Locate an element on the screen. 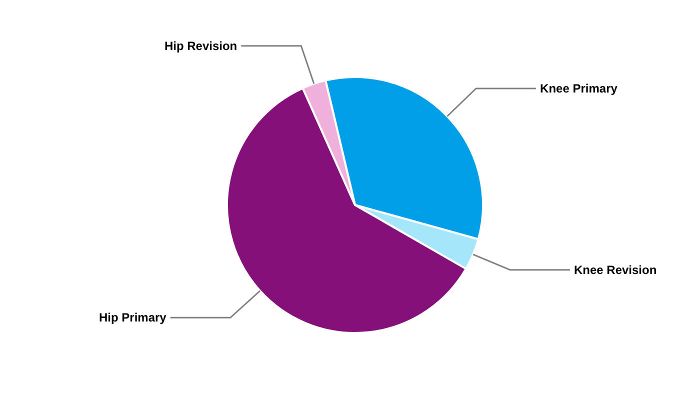  slice-label: Knee Primary is located at coordinates (579, 89).